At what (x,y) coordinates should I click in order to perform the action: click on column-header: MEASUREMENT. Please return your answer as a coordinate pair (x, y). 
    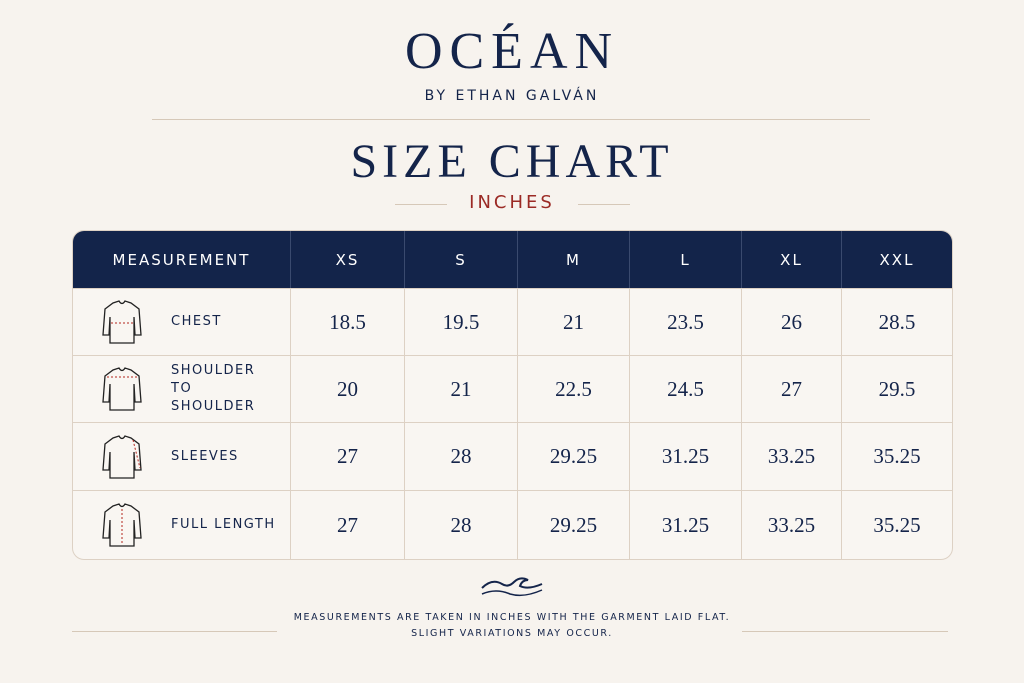
    Looking at the image, I should click on (181, 259).